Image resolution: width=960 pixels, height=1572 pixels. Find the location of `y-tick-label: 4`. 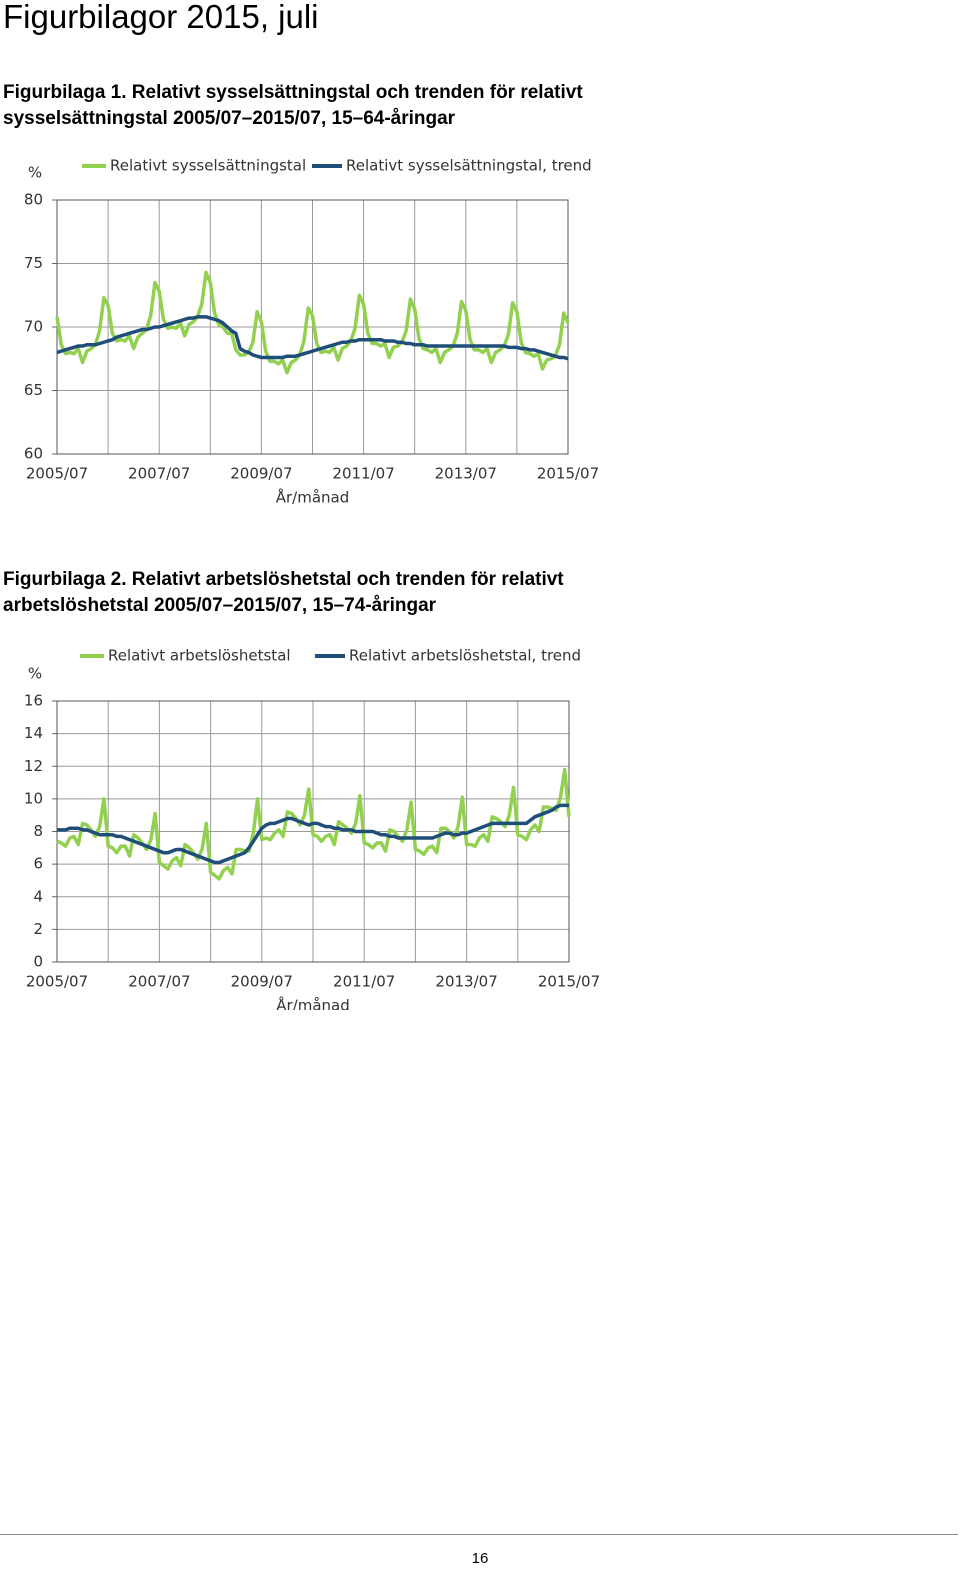

y-tick-label: 4 is located at coordinates (38, 896).